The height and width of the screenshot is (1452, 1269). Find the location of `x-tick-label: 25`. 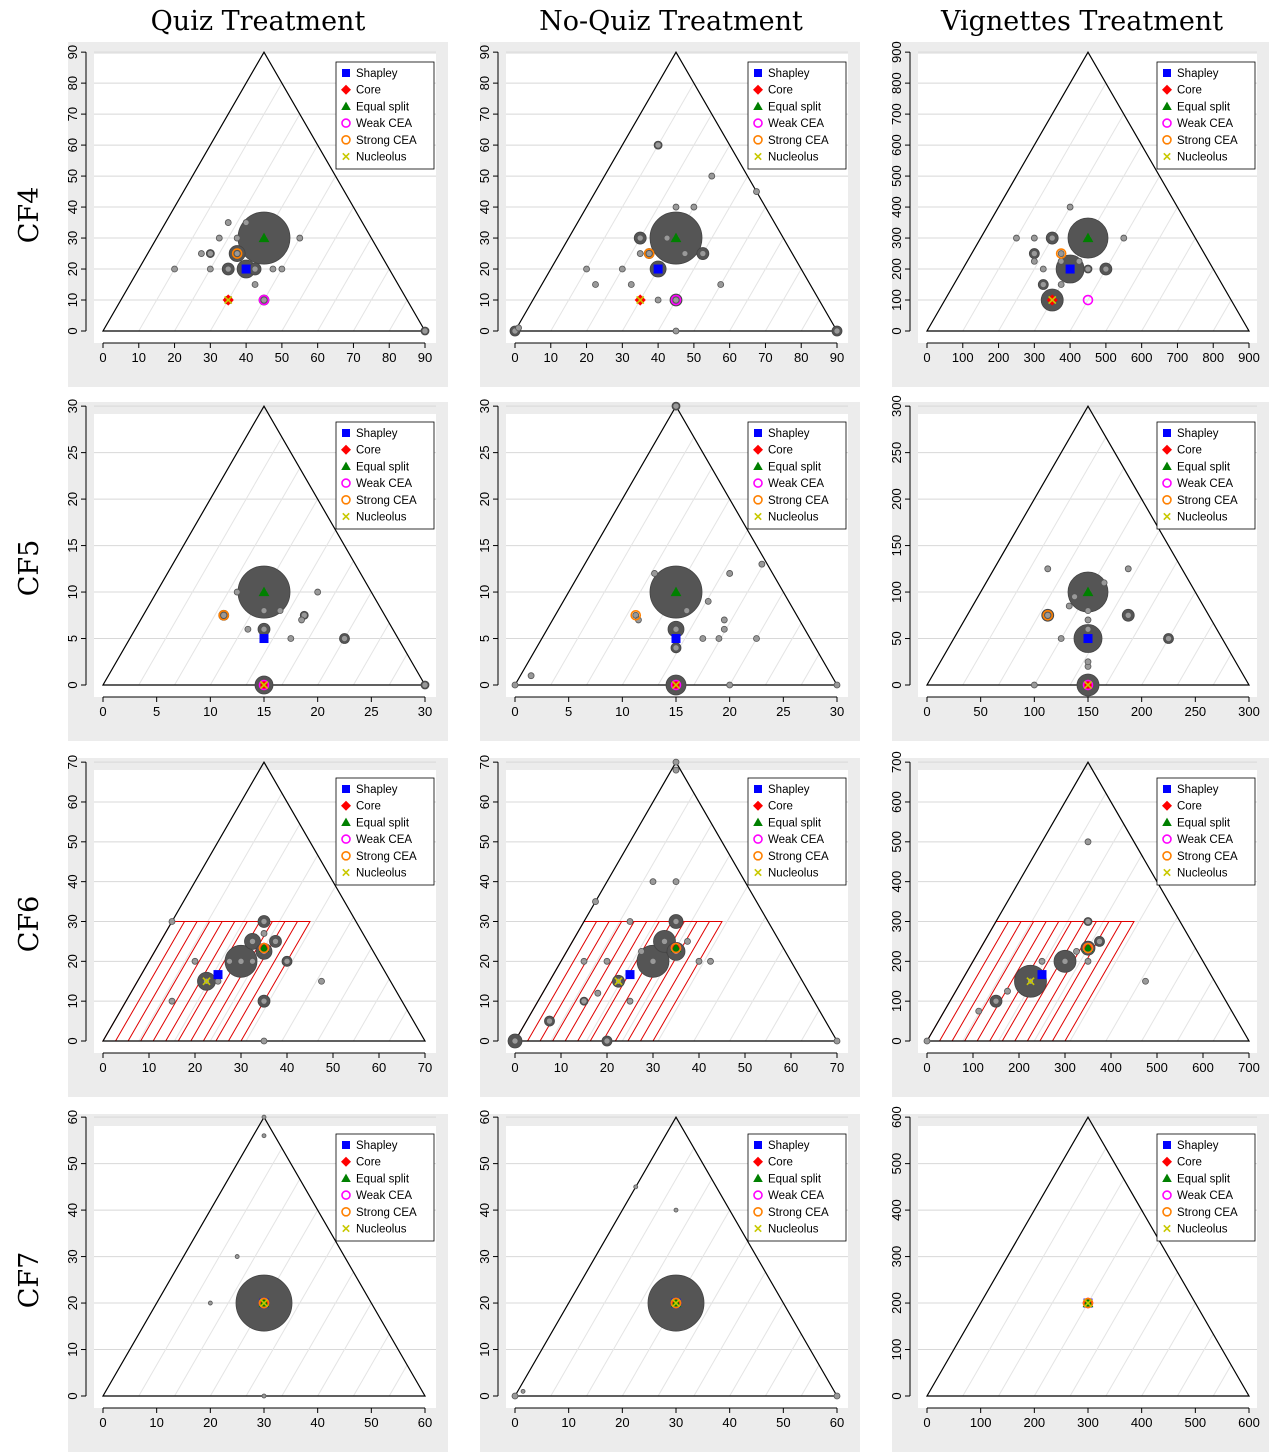

x-tick-label: 25 is located at coordinates (371, 711).